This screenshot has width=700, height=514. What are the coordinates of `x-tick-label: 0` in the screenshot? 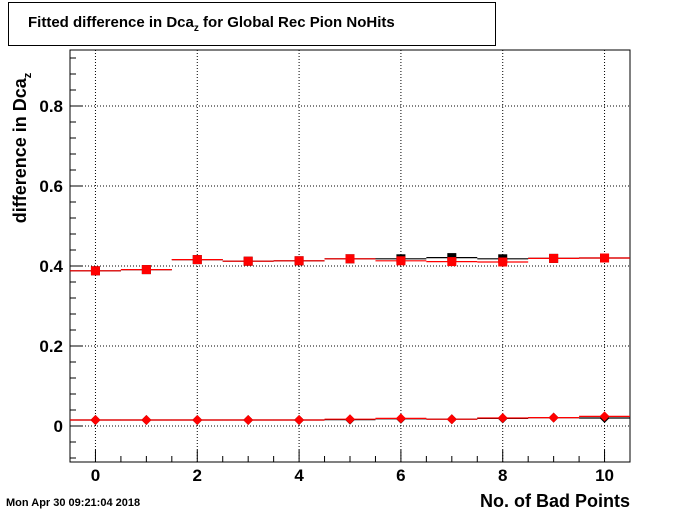 It's located at (95, 475).